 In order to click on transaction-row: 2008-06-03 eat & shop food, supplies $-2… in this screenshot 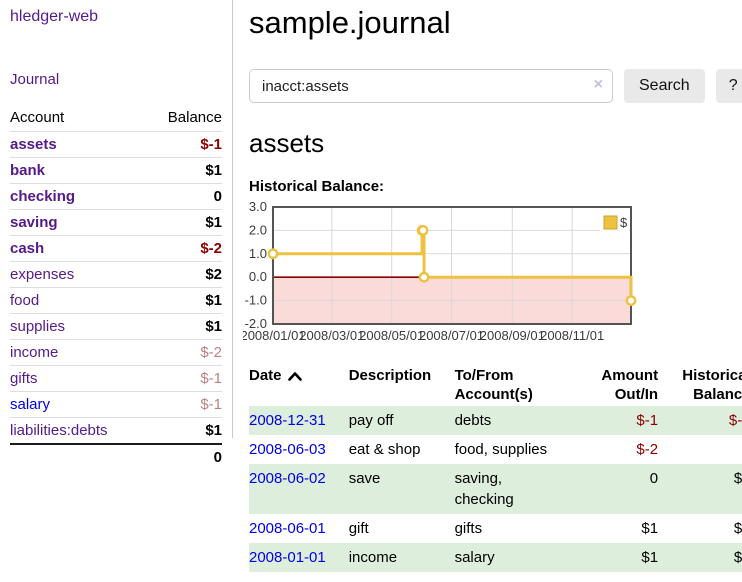, I will do `click(495, 449)`.